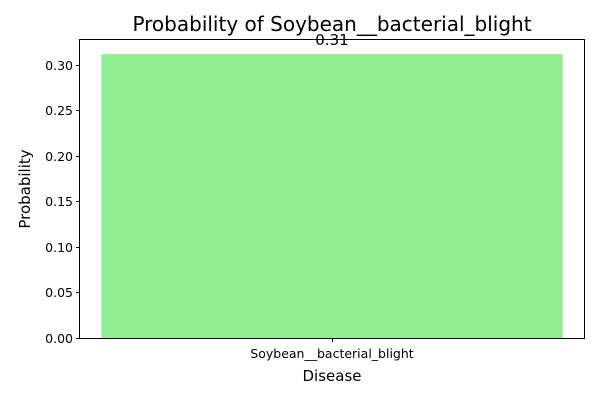 Image resolution: width=600 pixels, height=400 pixels. What do you see at coordinates (331, 40) in the screenshot?
I see `bar-value-label: 0.31` at bounding box center [331, 40].